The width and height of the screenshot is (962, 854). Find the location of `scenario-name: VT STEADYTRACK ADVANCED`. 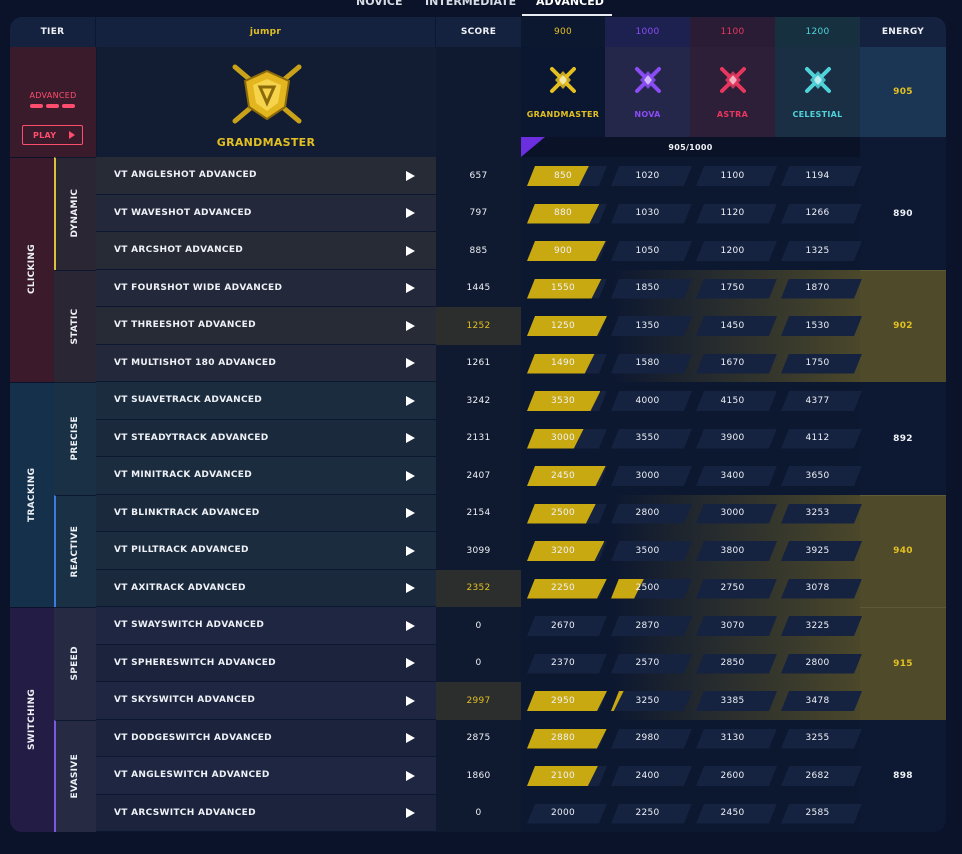

scenario-name: VT STEADYTRACK ADVANCED is located at coordinates (266, 438).